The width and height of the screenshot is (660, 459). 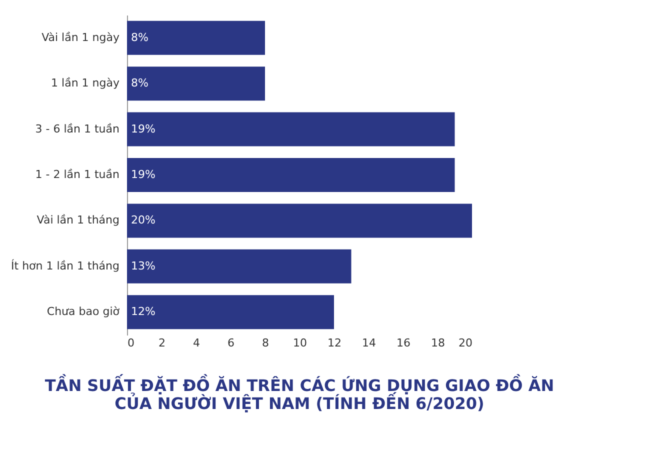 I want to click on x-tick-label: 14, so click(x=369, y=343).